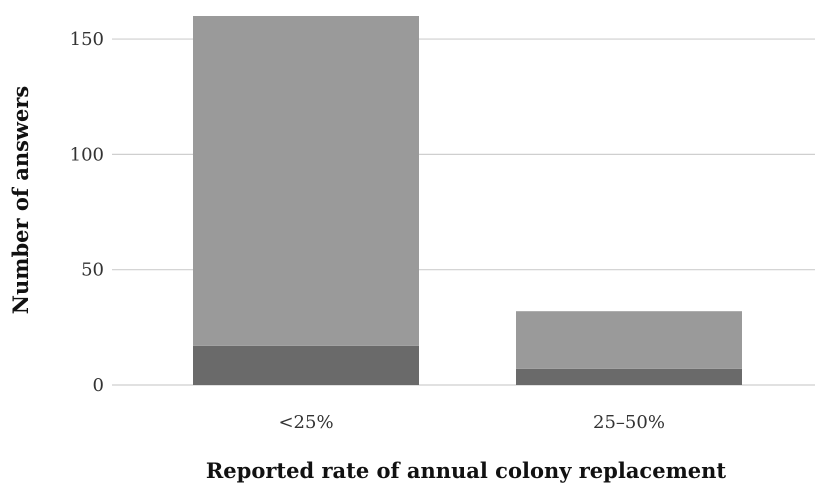 The height and width of the screenshot is (486, 815). What do you see at coordinates (87, 154) in the screenshot?
I see `y-tick-label: 100` at bounding box center [87, 154].